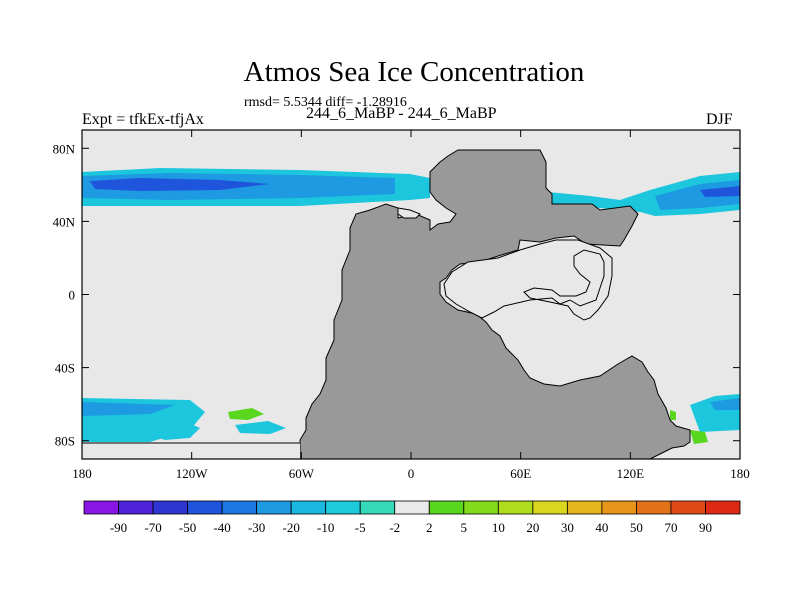 Image resolution: width=800 pixels, height=600 pixels. What do you see at coordinates (670, 527) in the screenshot?
I see `colorbar-label: 70` at bounding box center [670, 527].